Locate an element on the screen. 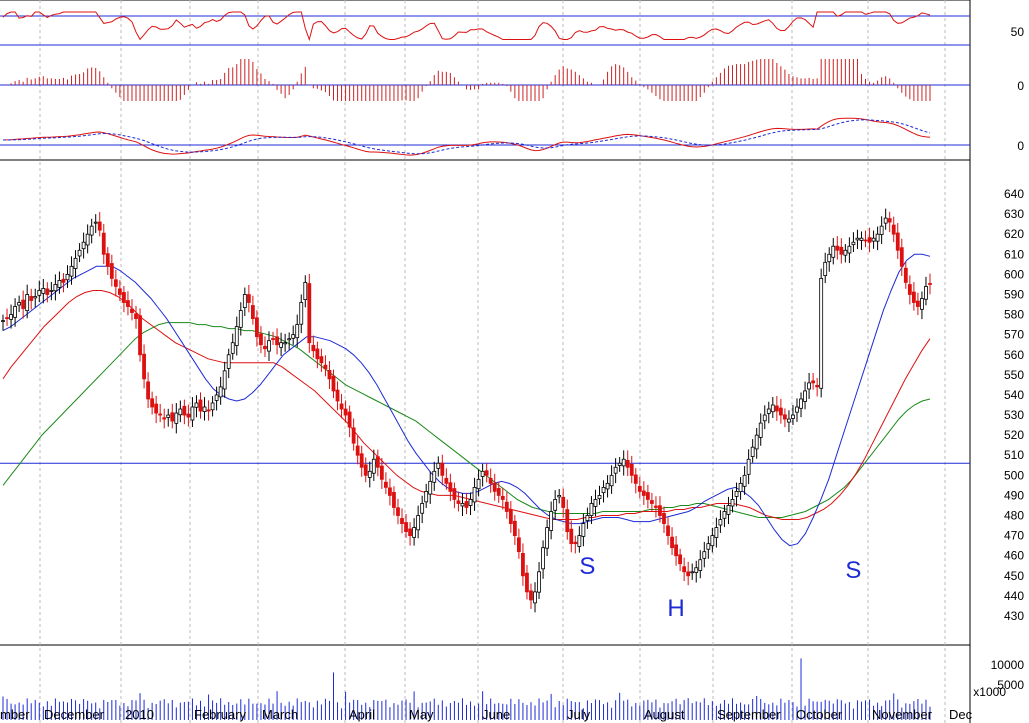  month-label: Dec is located at coordinates (961, 714).